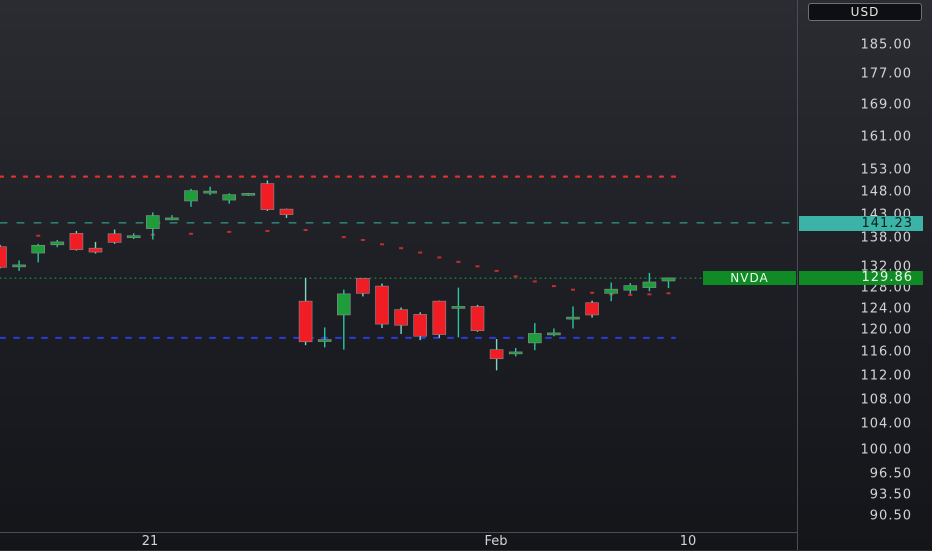  Describe the element at coordinates (886, 267) in the screenshot. I see `price-tick-label: 132.00` at that location.